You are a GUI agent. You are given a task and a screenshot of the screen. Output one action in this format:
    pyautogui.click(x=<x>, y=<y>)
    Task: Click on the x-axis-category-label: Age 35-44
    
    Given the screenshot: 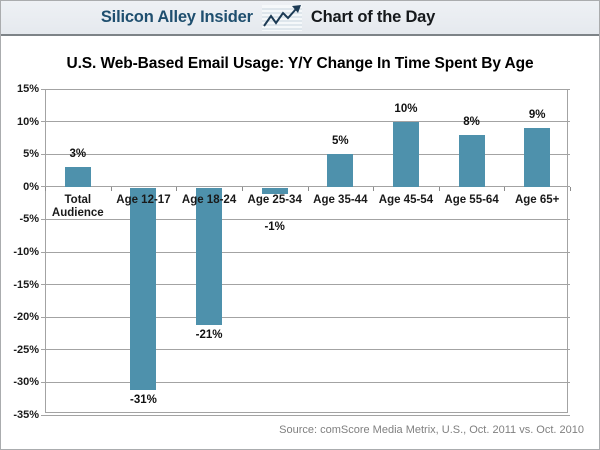 What is the action you would take?
    pyautogui.click(x=340, y=199)
    